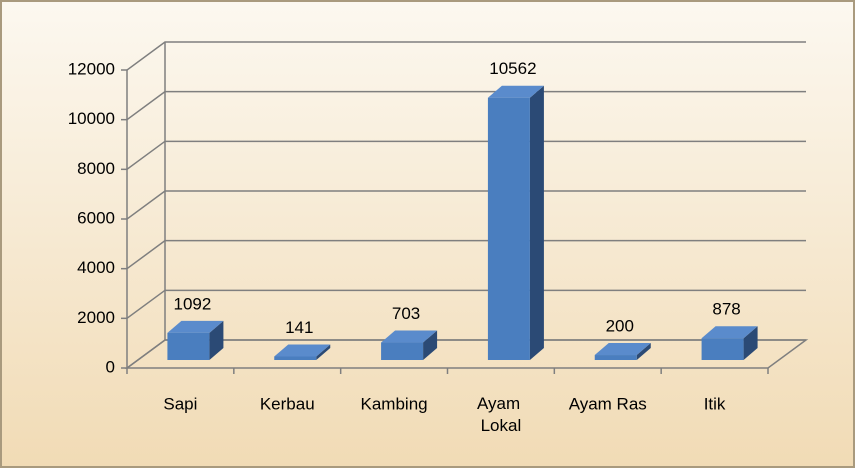 This screenshot has width=855, height=468. What do you see at coordinates (180, 403) in the screenshot?
I see `x-tick-label: Sapi` at bounding box center [180, 403].